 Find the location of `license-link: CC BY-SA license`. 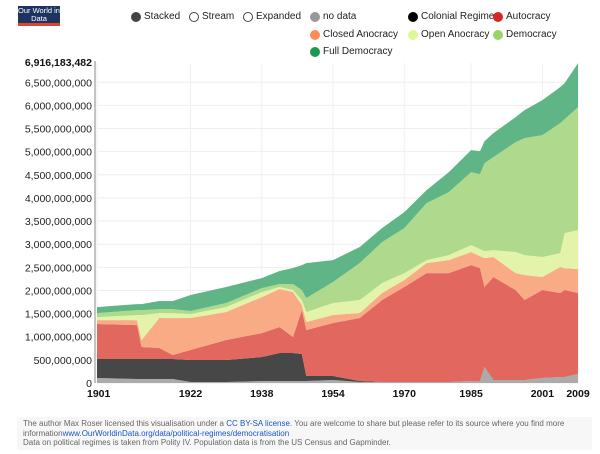

license-link: CC BY-SA license is located at coordinates (258, 423).